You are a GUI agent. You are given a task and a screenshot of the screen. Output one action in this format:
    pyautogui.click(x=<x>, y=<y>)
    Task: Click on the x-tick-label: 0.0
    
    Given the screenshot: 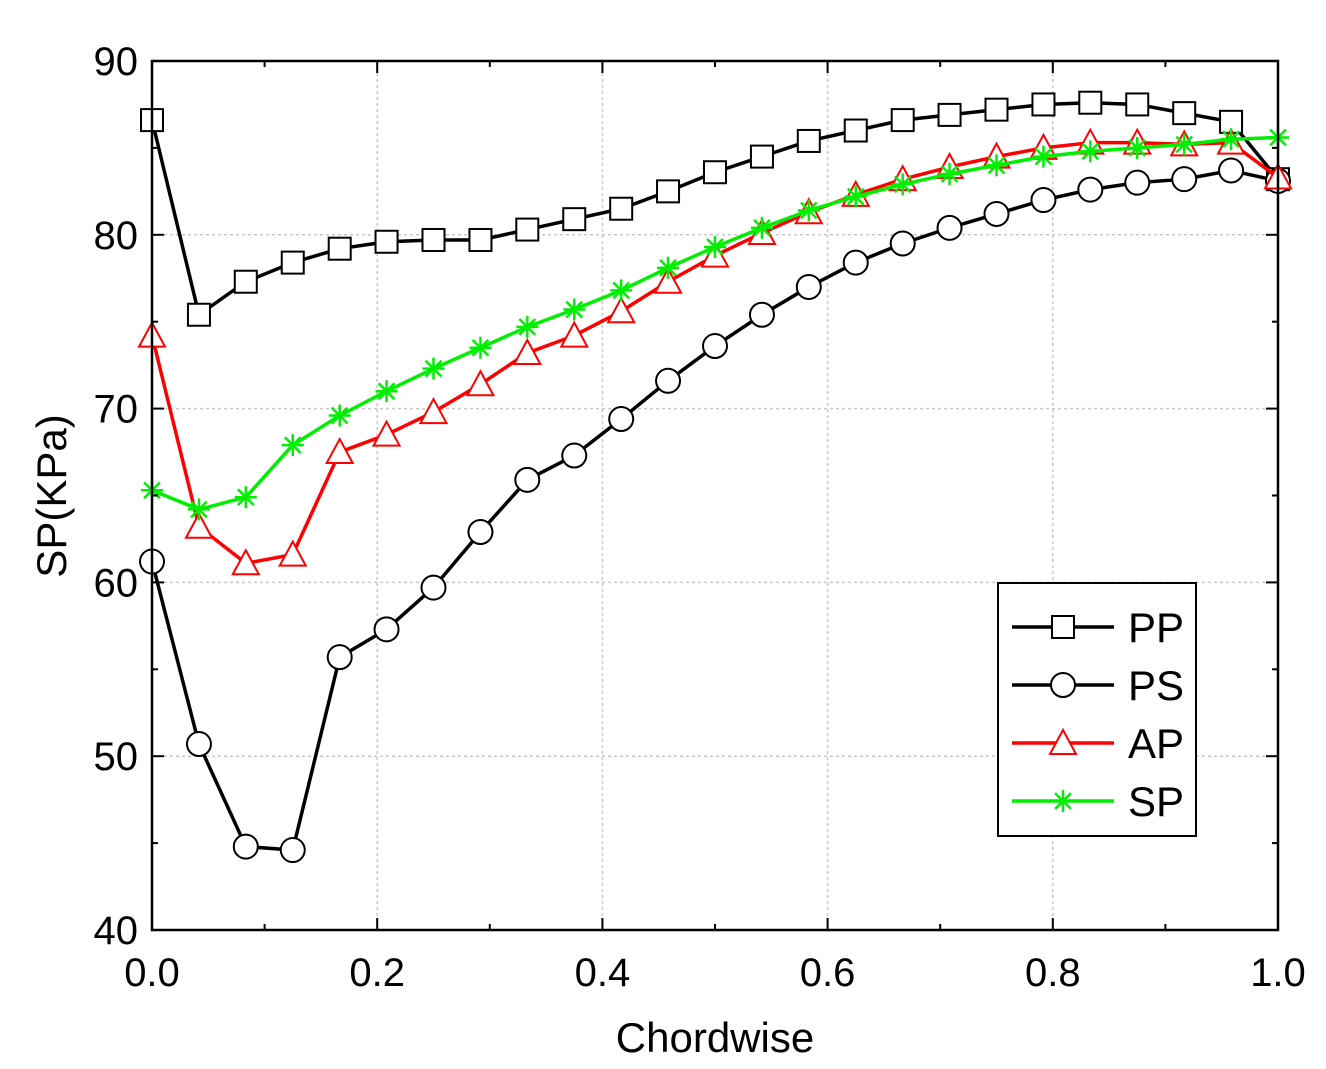 What is the action you would take?
    pyautogui.click(x=152, y=973)
    